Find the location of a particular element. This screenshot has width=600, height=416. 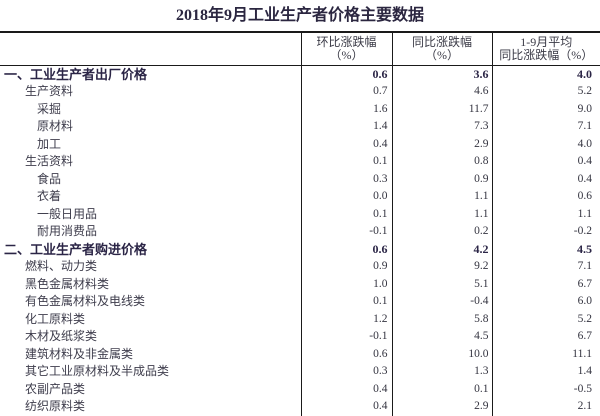

row-yoy-value: -0.4 is located at coordinates (442, 302).